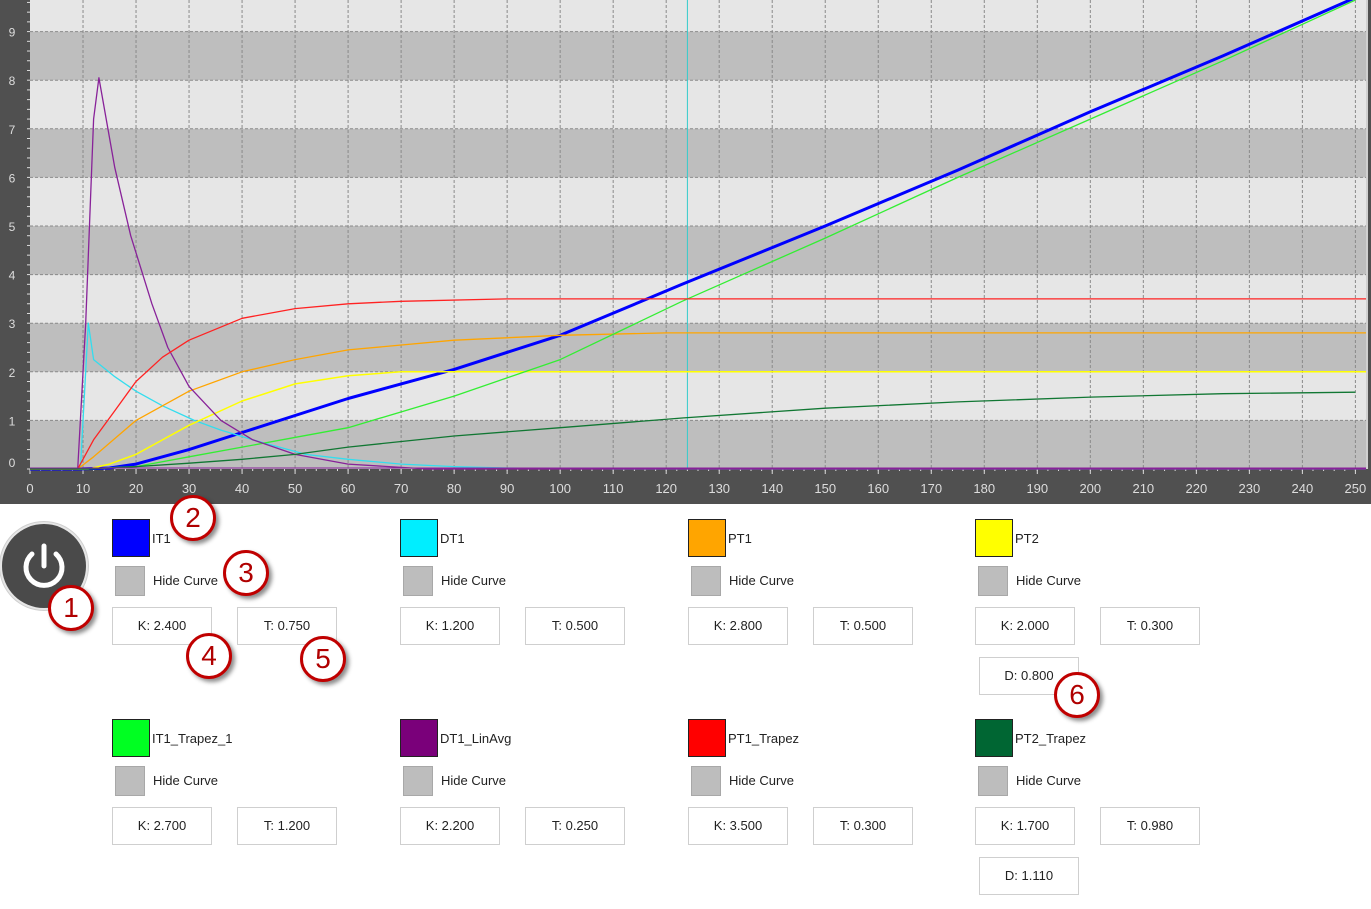  I want to click on x-tick-label: 140, so click(772, 488).